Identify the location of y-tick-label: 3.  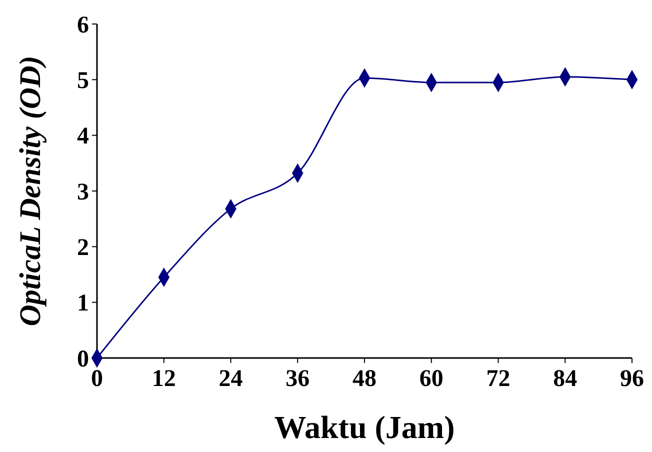
(83, 192).